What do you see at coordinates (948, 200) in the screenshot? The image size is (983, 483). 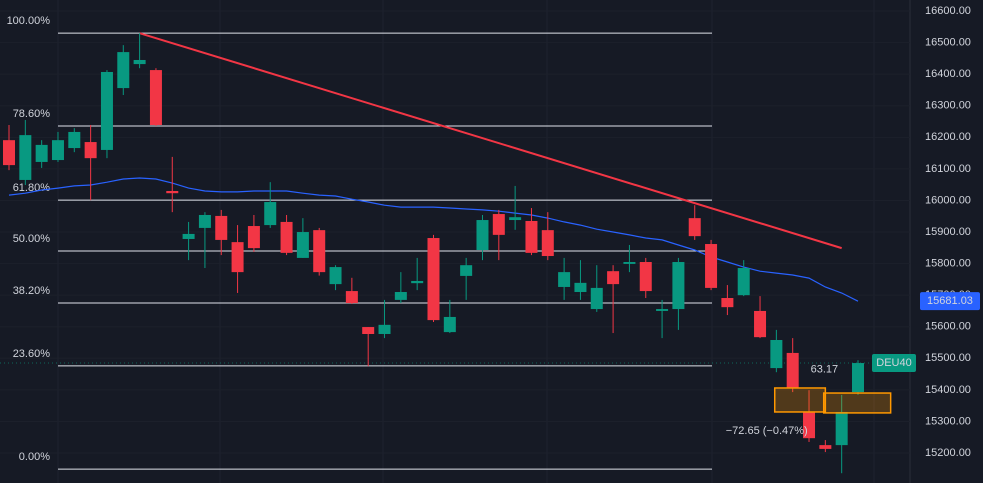 I see `y-tick-label: 16000.00` at bounding box center [948, 200].